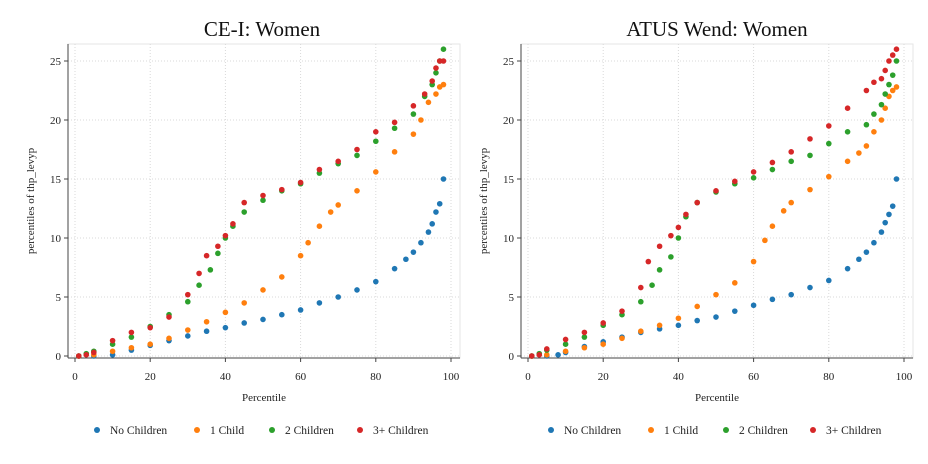  I want to click on x-tick-label: 20, so click(604, 377).